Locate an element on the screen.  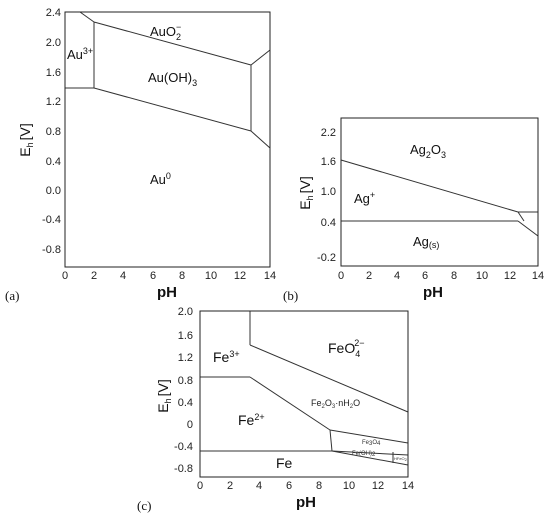
c-ytick-1.2: 1.2 is located at coordinates (185, 358).